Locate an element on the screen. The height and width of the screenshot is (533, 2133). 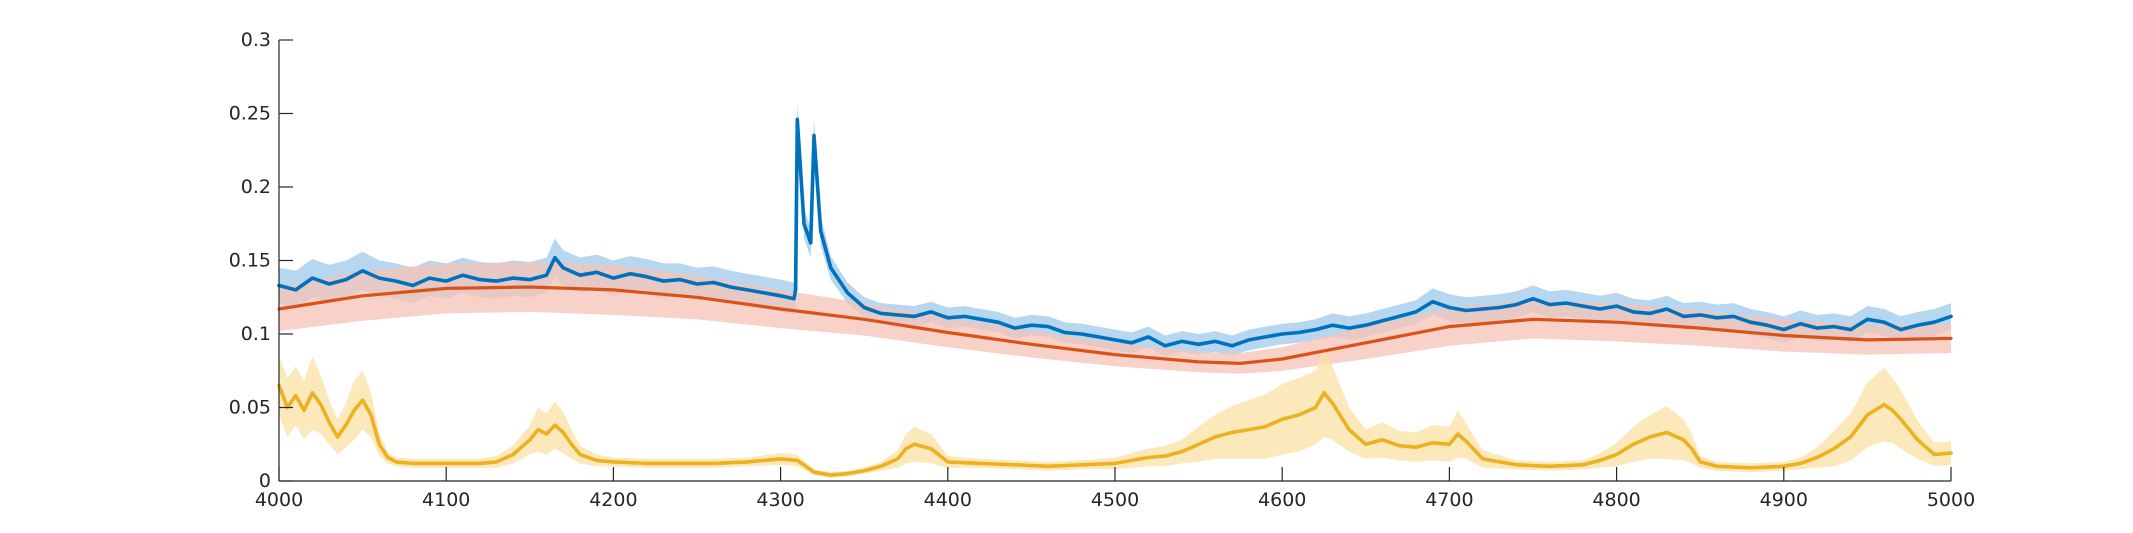
x-tick-label: 5000 is located at coordinates (1951, 500).